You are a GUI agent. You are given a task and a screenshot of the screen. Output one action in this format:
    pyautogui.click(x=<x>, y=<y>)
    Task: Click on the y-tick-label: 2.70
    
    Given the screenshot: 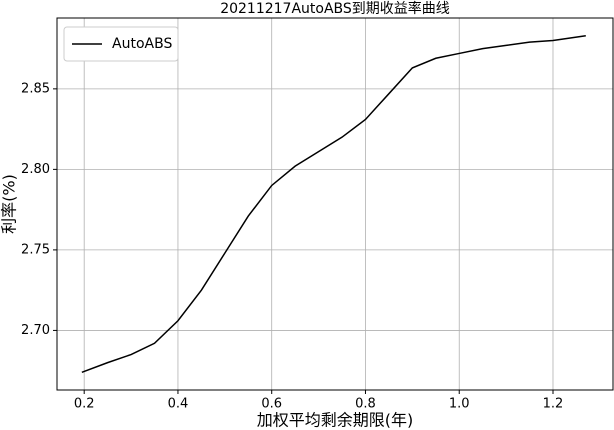 What is the action you would take?
    pyautogui.click(x=35, y=330)
    